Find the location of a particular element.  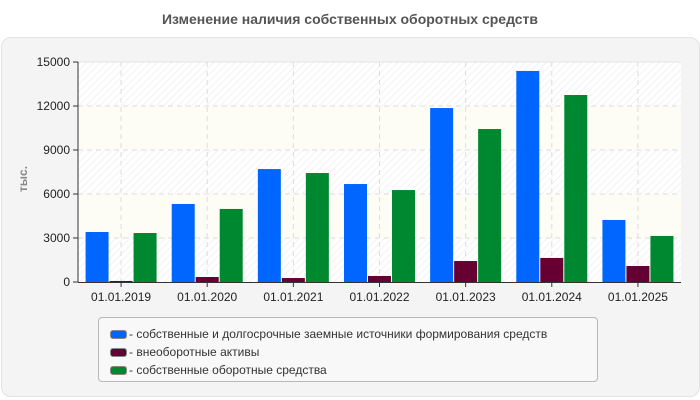

x-tick-label: 01.01.2021 is located at coordinates (293, 297).